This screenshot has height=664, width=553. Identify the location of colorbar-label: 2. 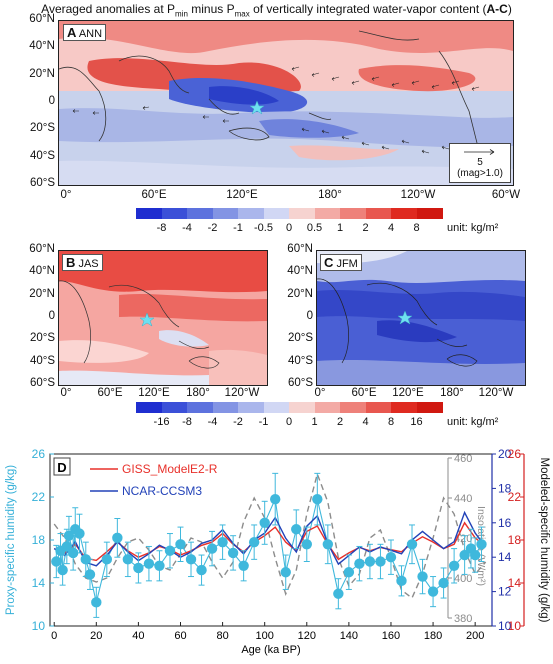
(340, 422).